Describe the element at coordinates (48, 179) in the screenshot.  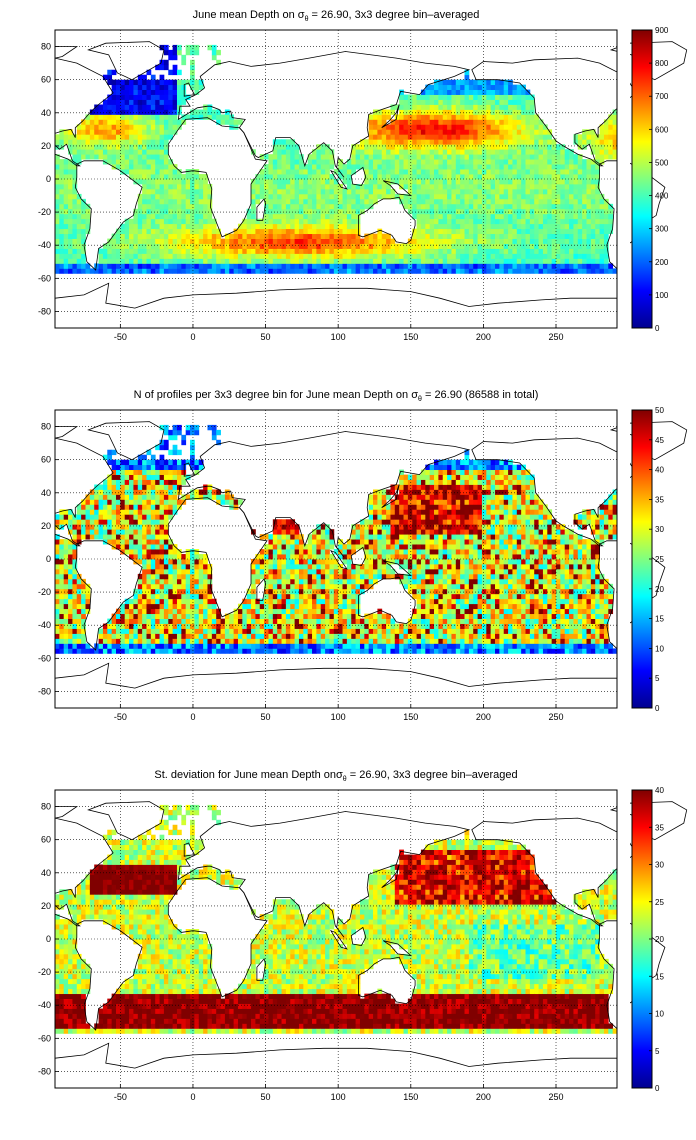
I see `y-tick-label: 0` at that location.